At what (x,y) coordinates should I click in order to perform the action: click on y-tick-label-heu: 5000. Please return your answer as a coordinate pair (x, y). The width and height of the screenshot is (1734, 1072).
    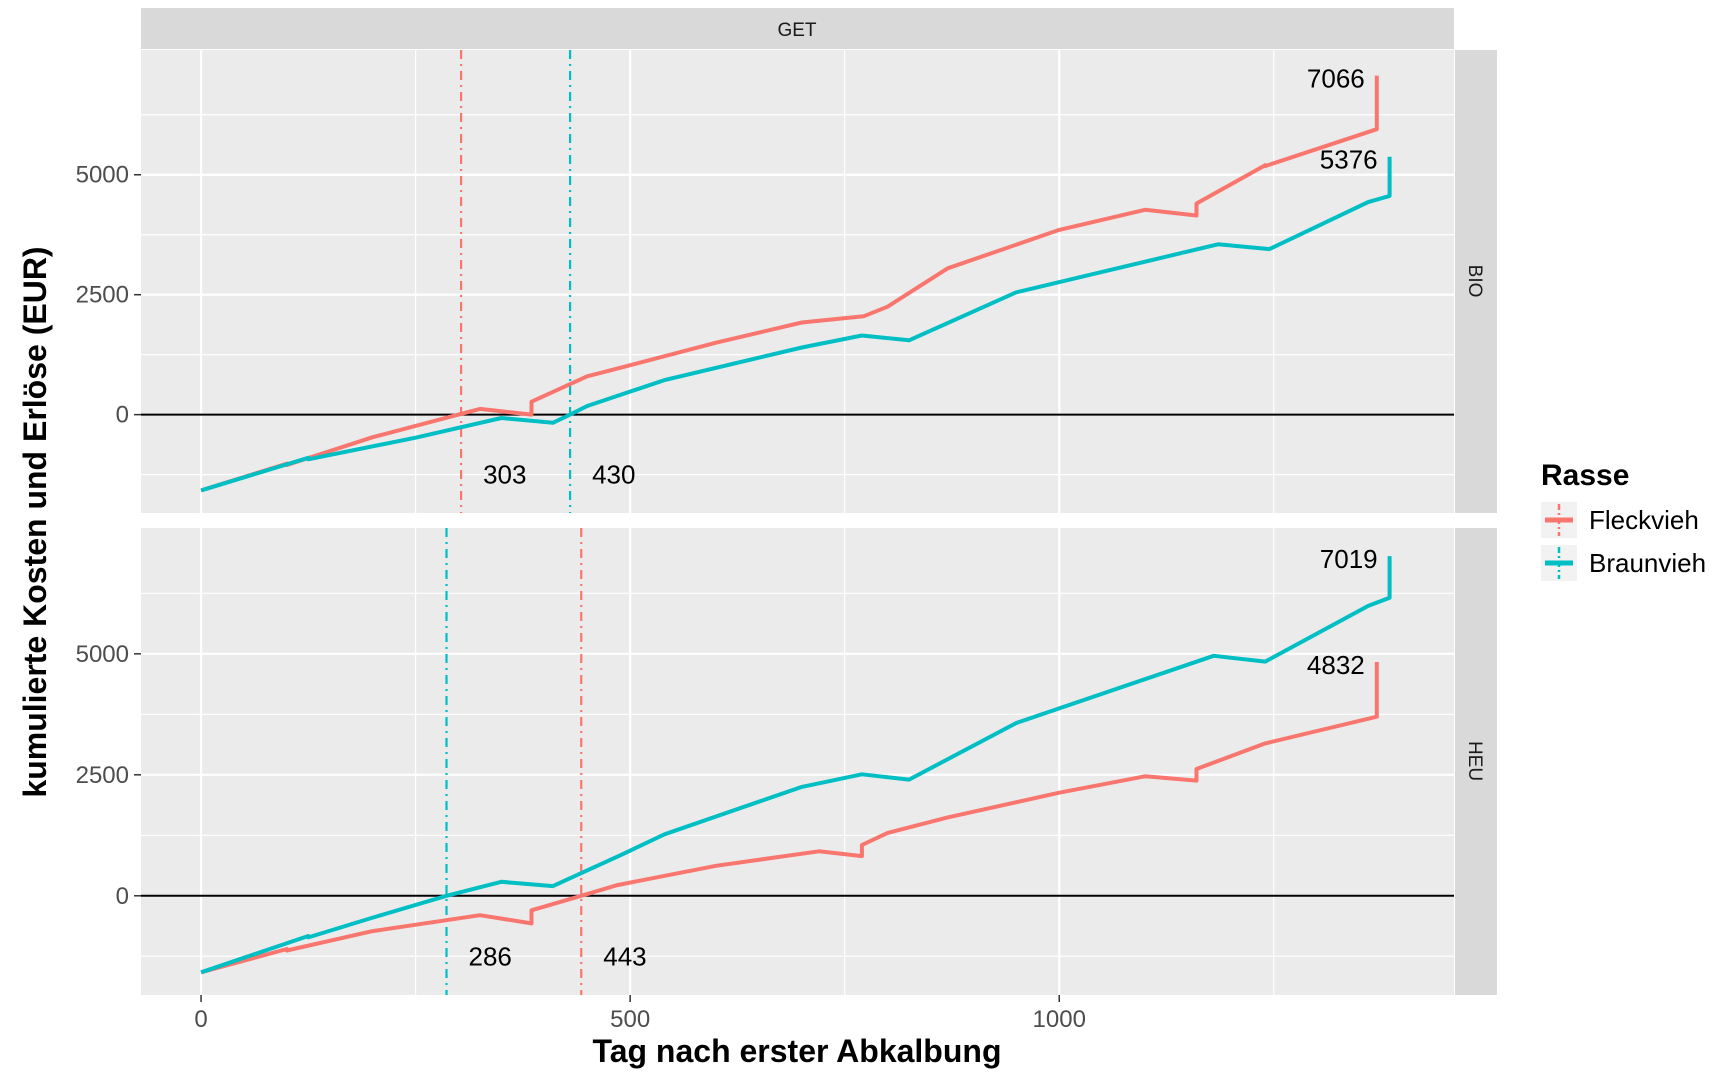
    Looking at the image, I should click on (102, 654).